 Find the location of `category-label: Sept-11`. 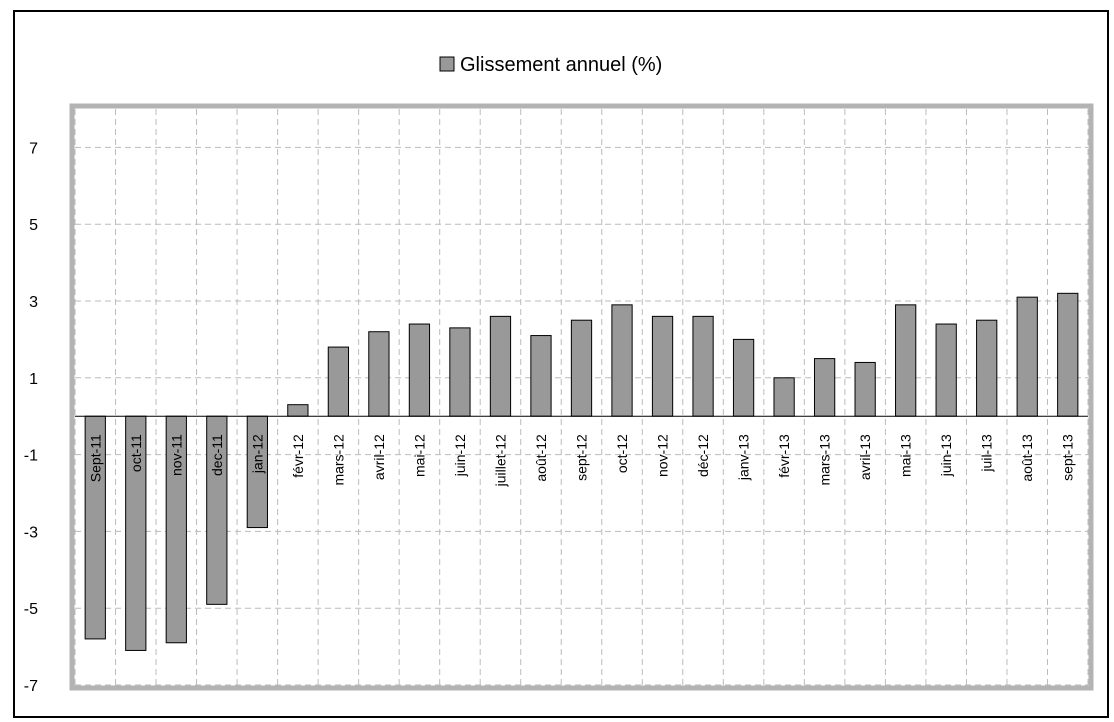

category-label: Sept-11 is located at coordinates (95, 458).